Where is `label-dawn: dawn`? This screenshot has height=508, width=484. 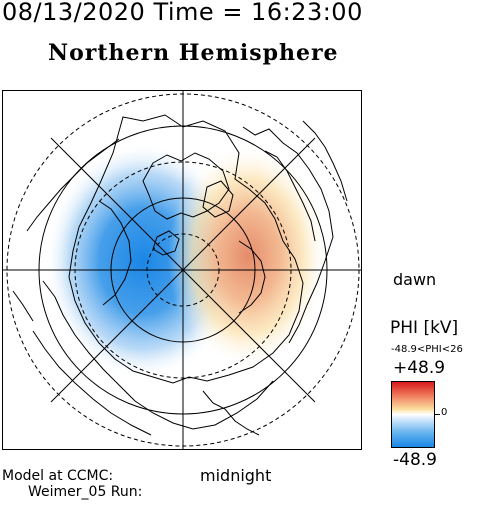
label-dawn: dawn is located at coordinates (415, 279).